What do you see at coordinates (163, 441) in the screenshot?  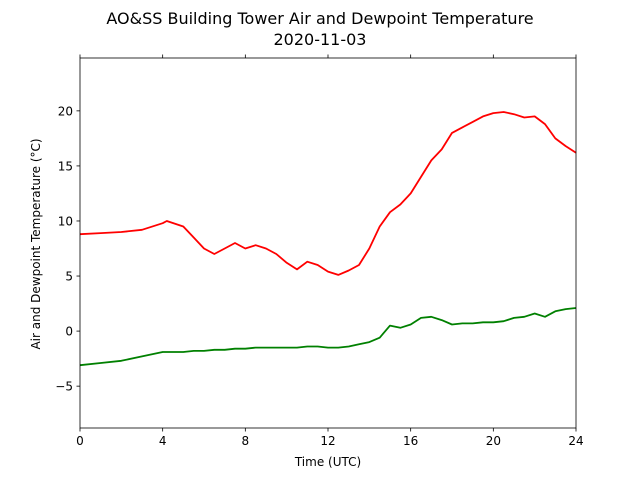 I see `x-tick-label: 4` at bounding box center [163, 441].